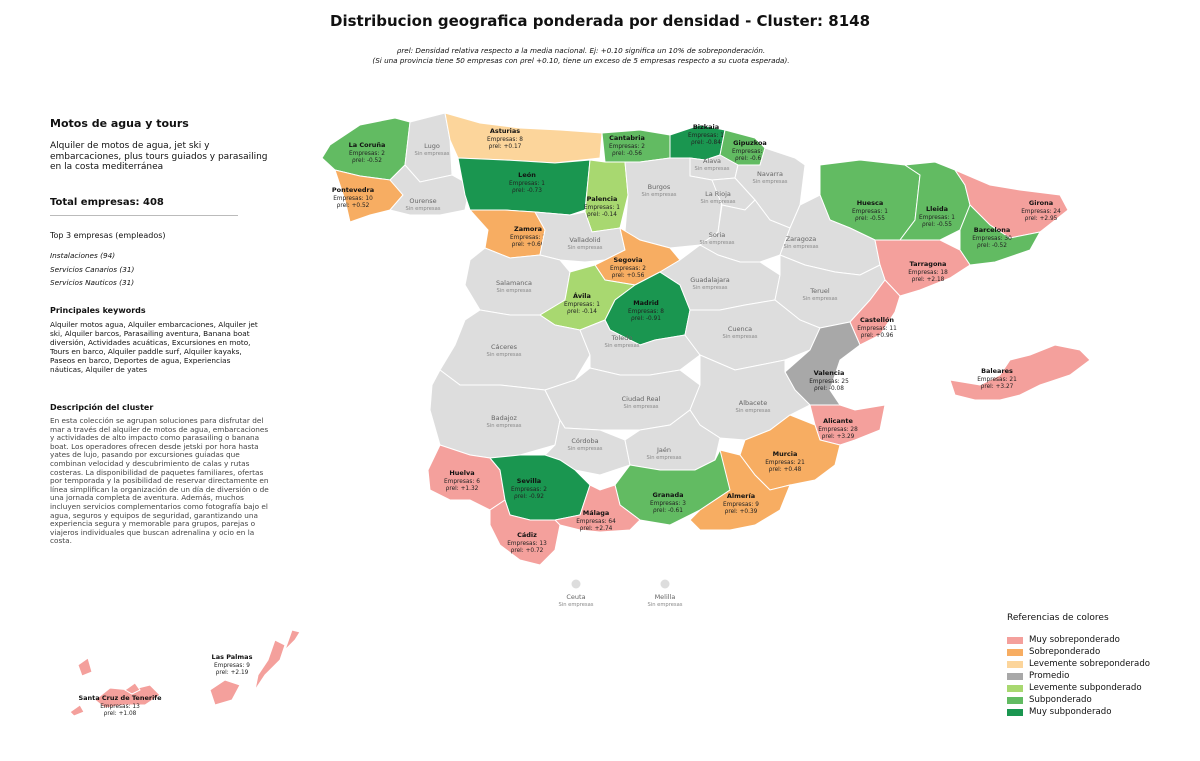 The image size is (1200, 761). I want to click on province-rho: ρrel: -0.55, so click(937, 225).